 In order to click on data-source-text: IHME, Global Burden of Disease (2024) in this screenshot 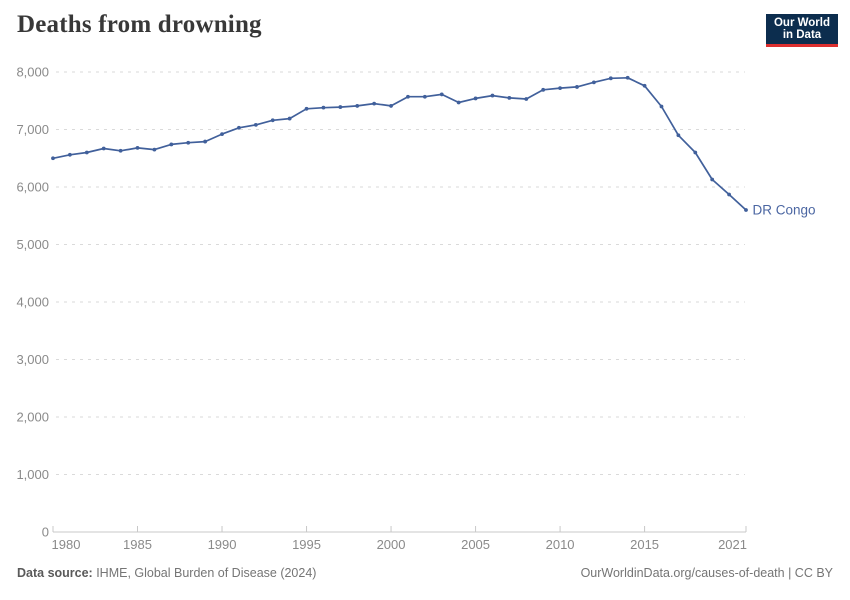, I will do `click(204, 573)`.